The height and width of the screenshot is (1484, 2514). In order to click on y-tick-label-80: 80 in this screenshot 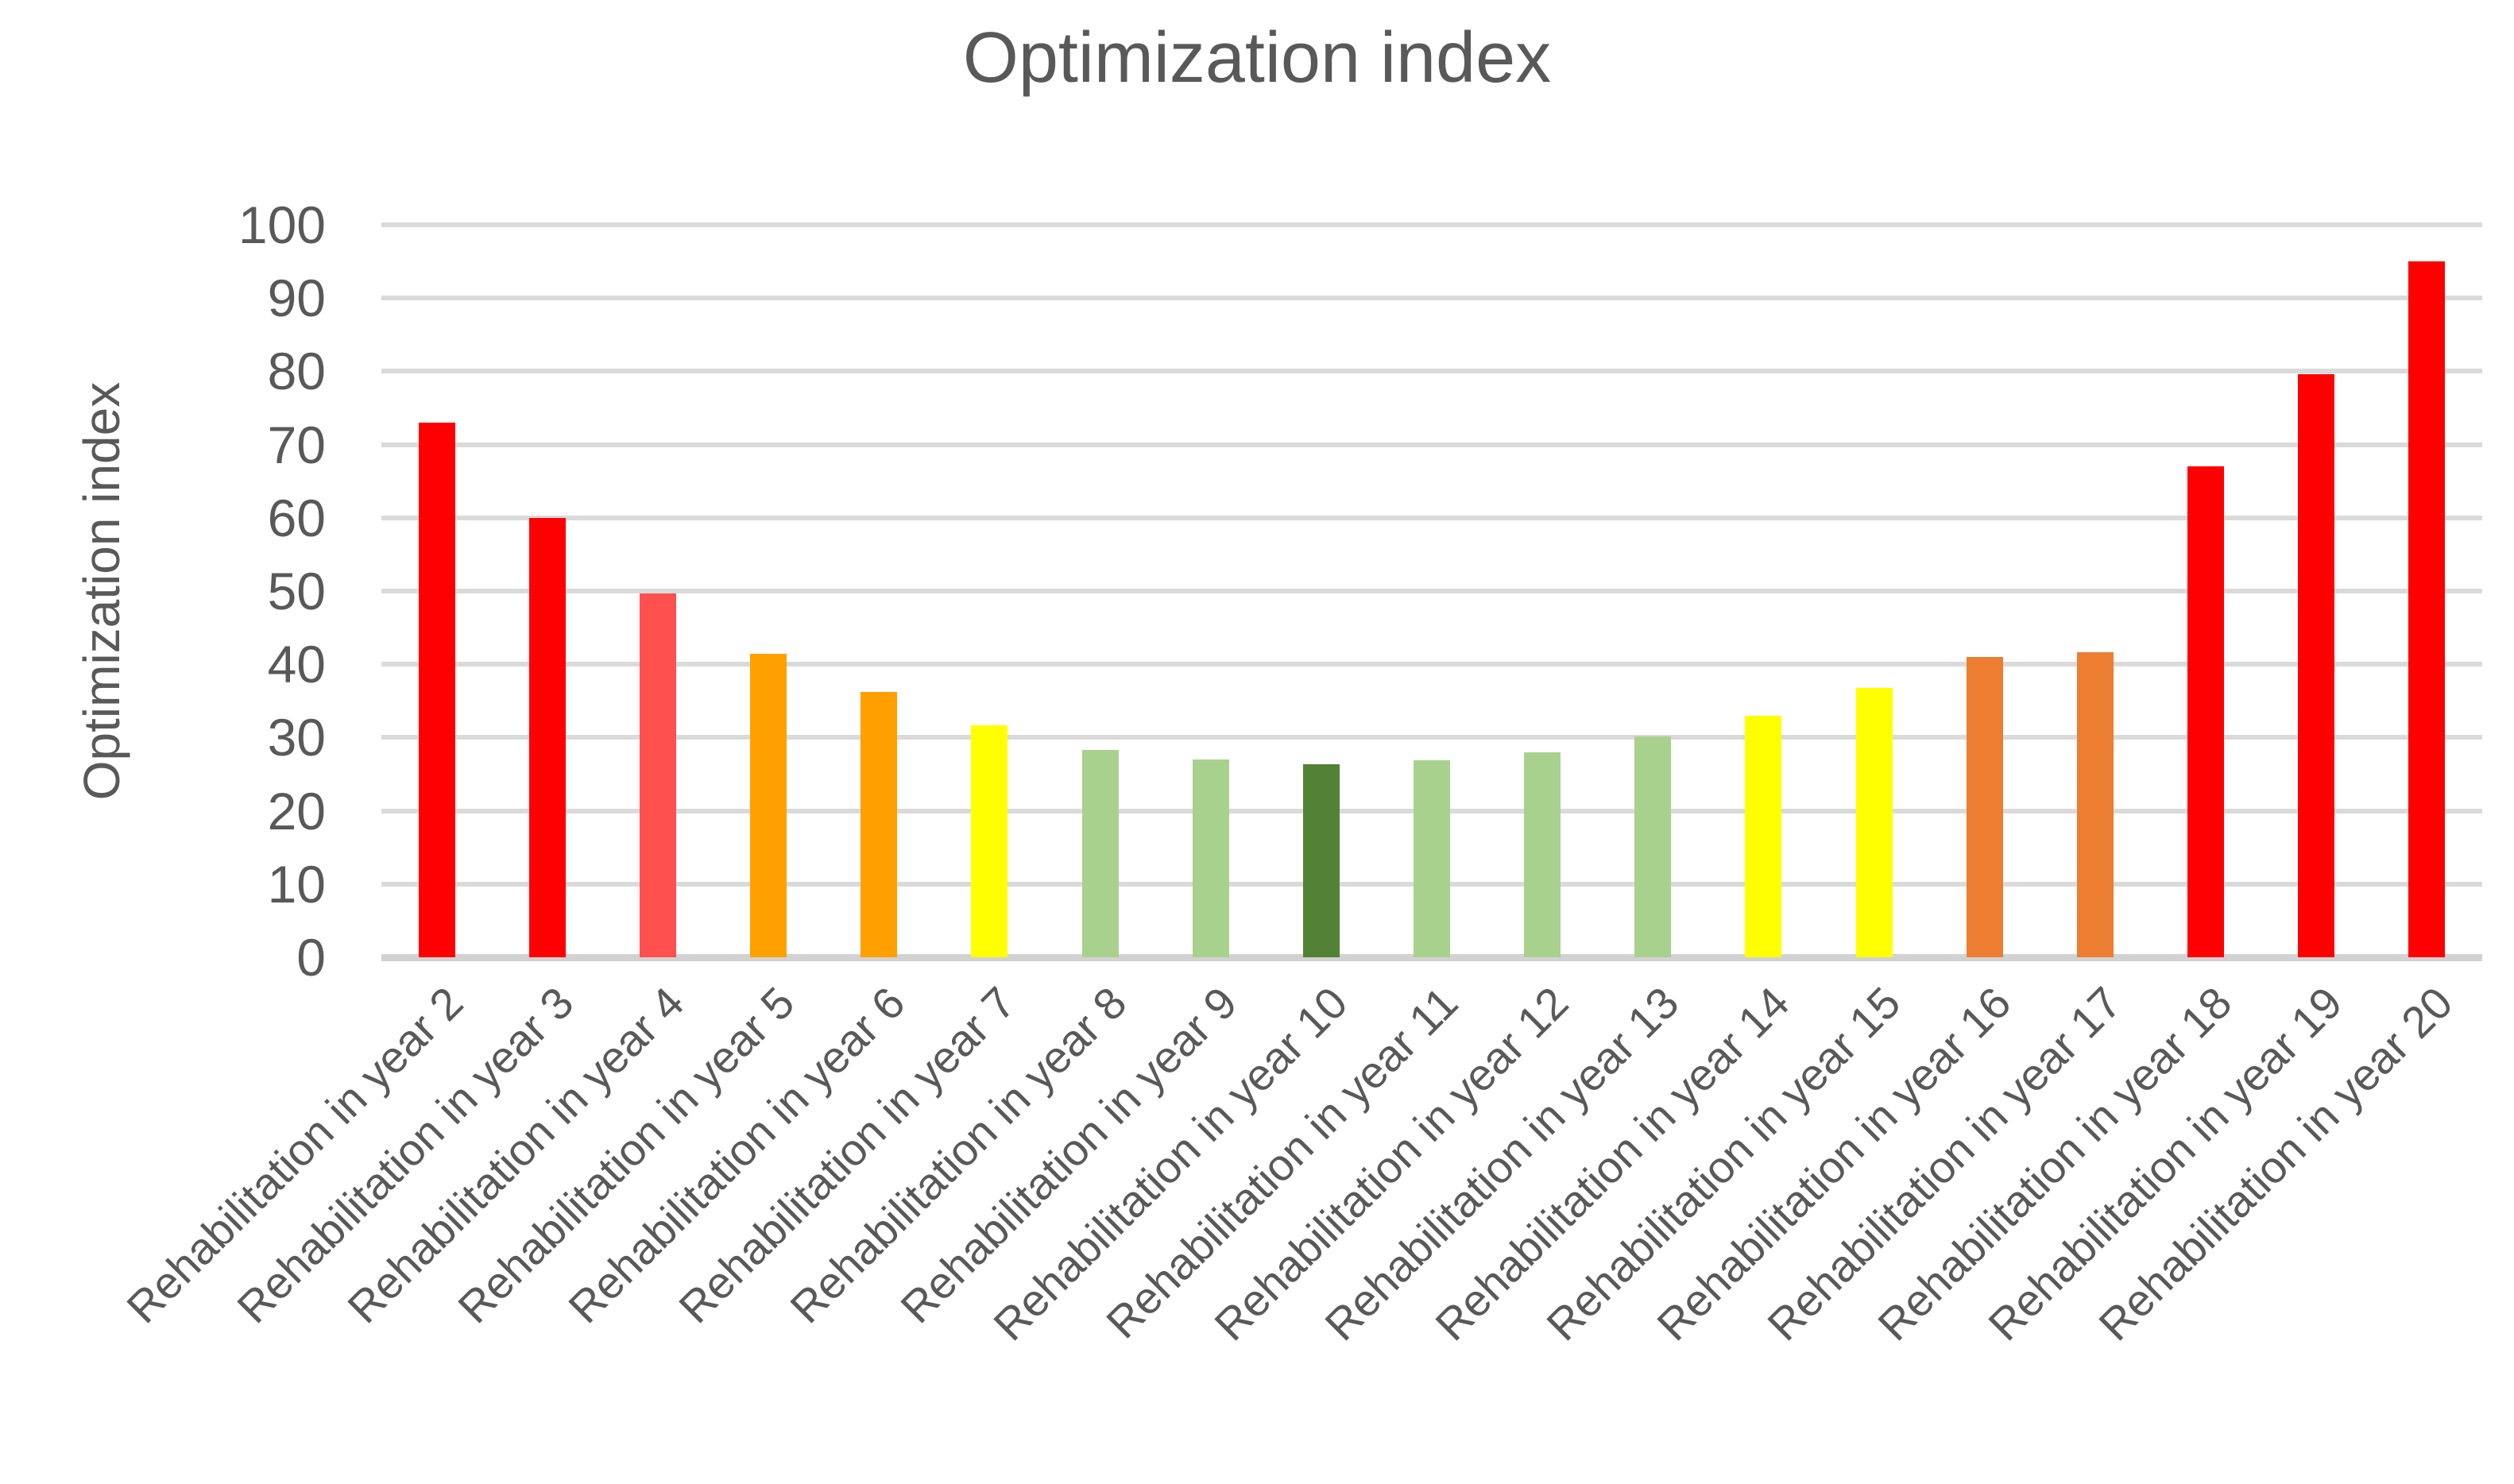, I will do `click(296, 372)`.